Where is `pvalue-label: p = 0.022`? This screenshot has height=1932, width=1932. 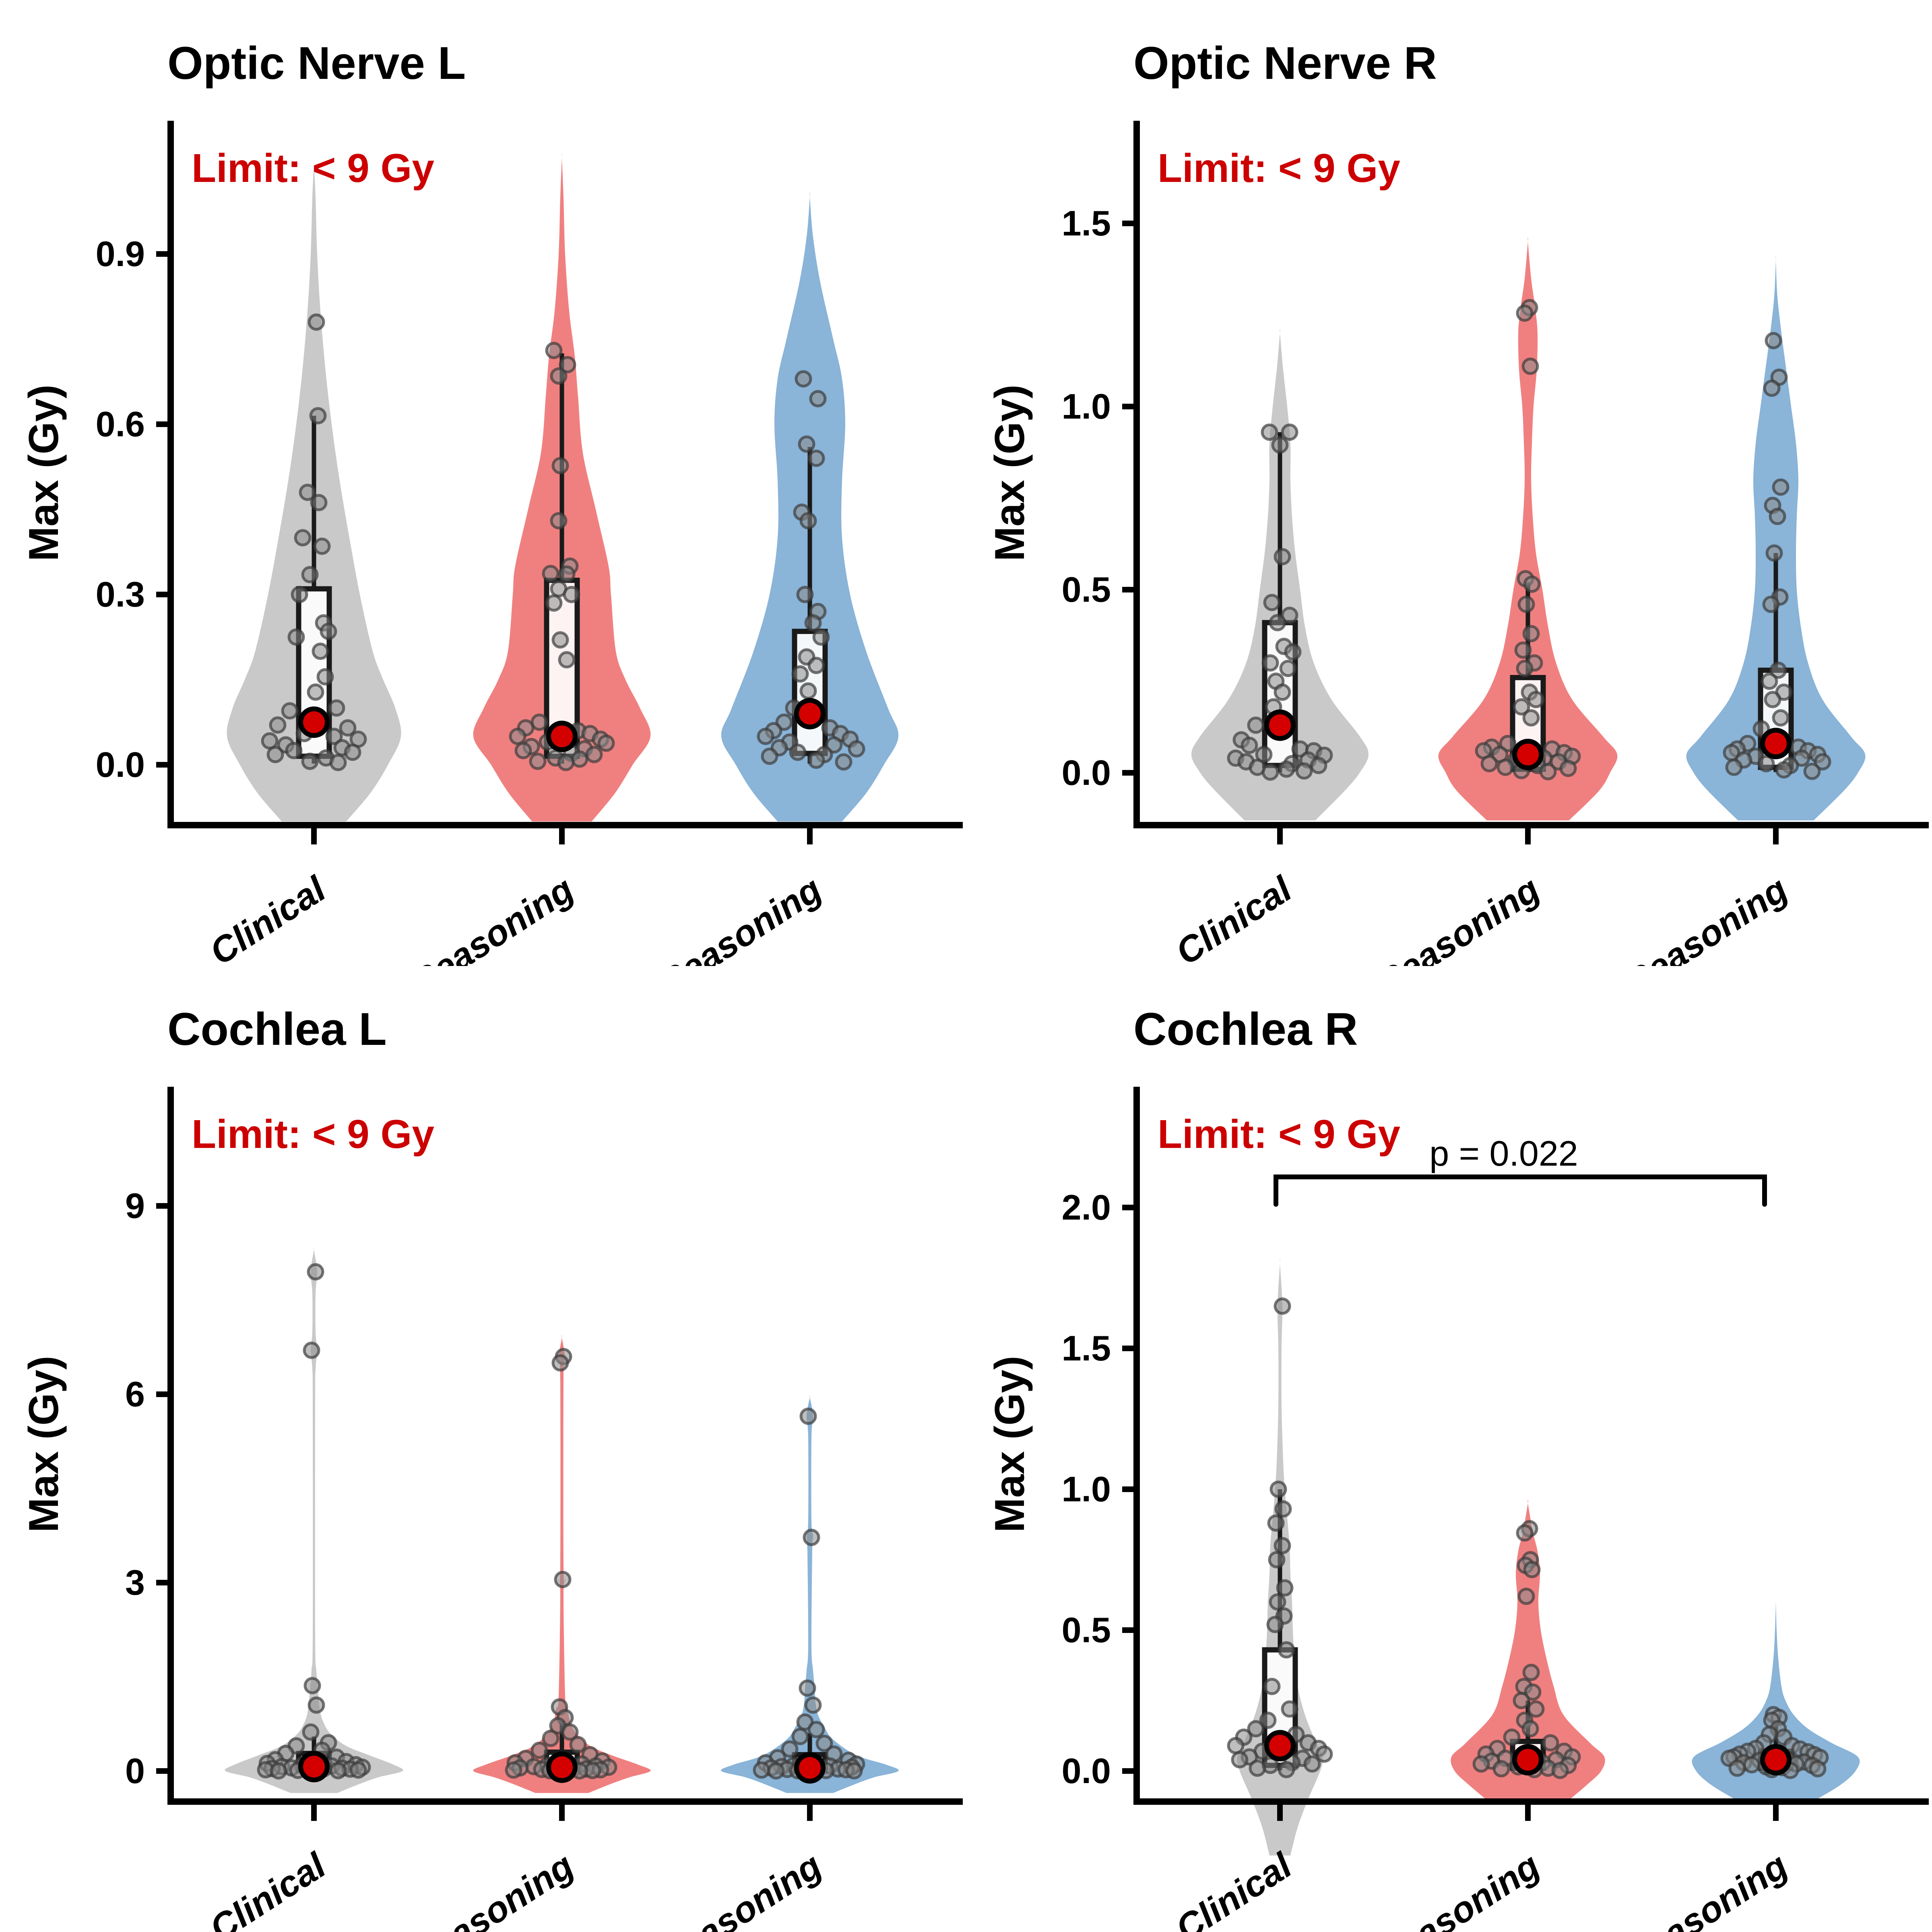 pvalue-label: p = 0.022 is located at coordinates (1503, 1153).